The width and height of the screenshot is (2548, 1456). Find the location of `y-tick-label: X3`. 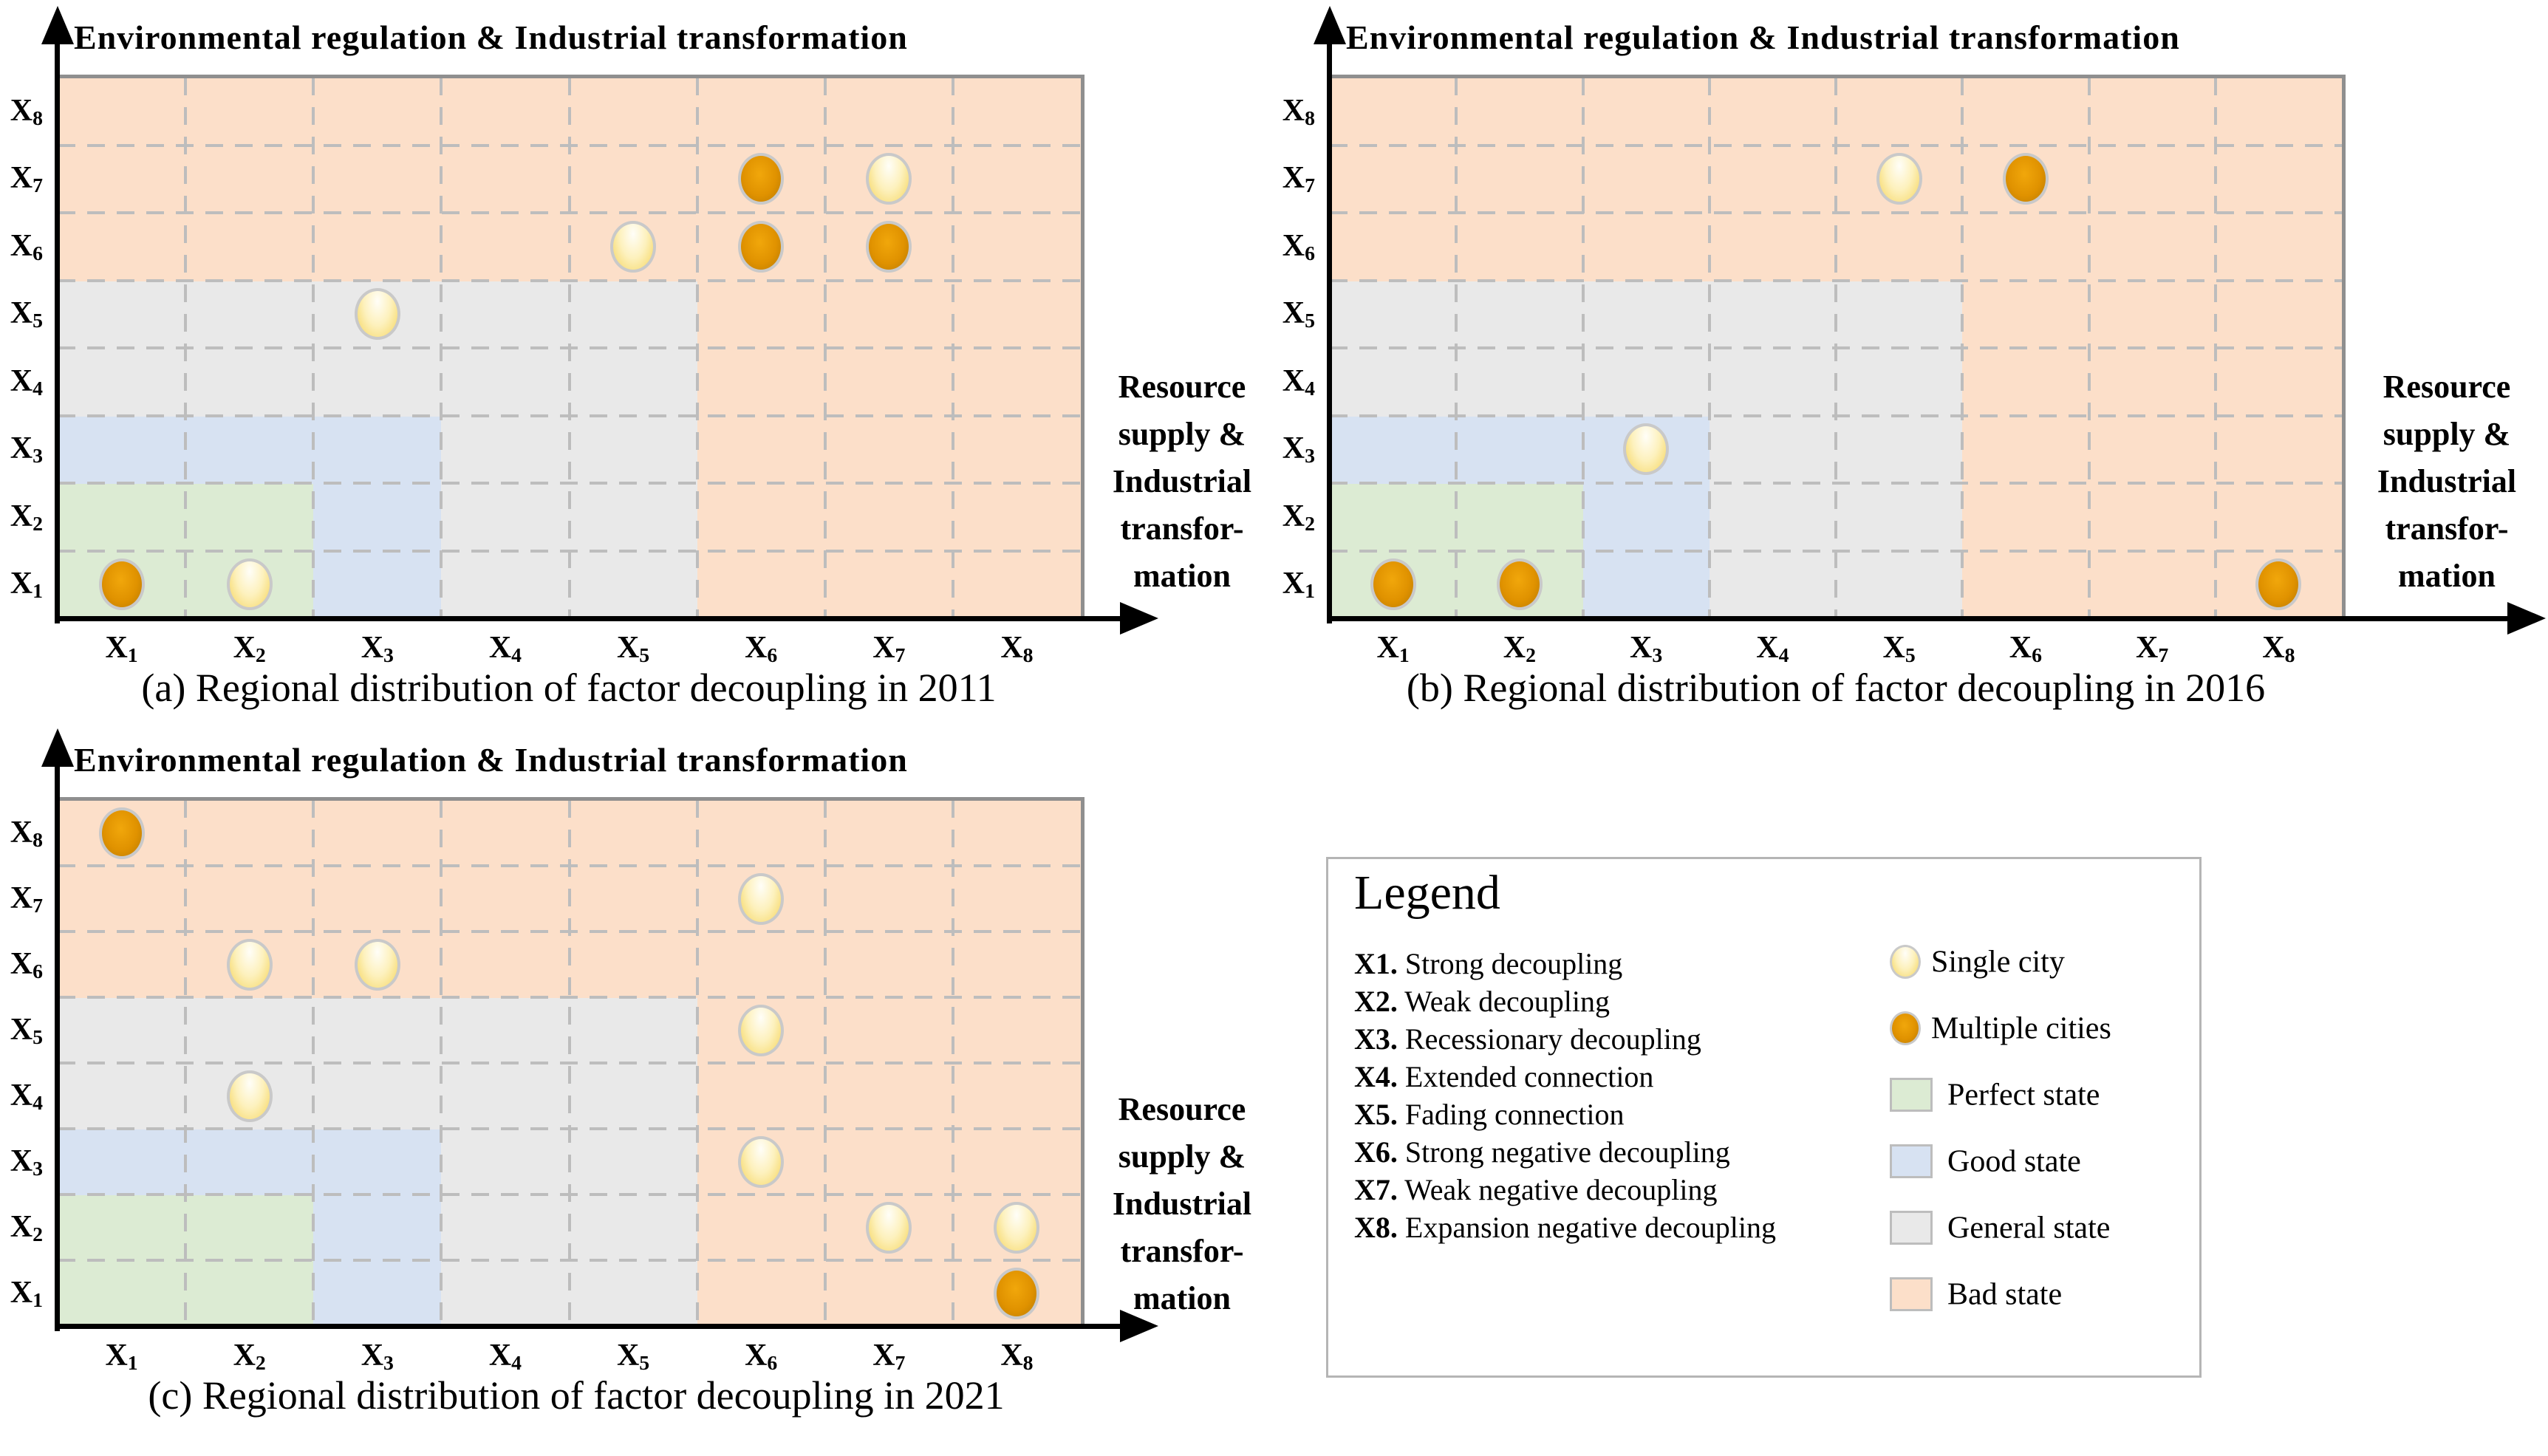

y-tick-label: X3 is located at coordinates (26, 449).